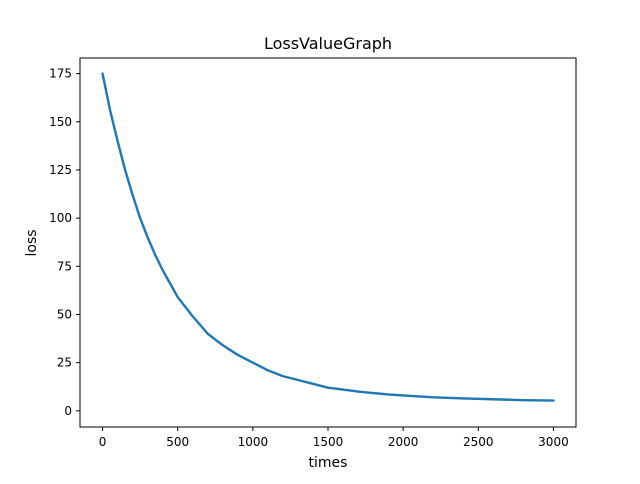 This screenshot has height=484, width=640. Describe the element at coordinates (103, 442) in the screenshot. I see `x-tick-label: 0` at that location.